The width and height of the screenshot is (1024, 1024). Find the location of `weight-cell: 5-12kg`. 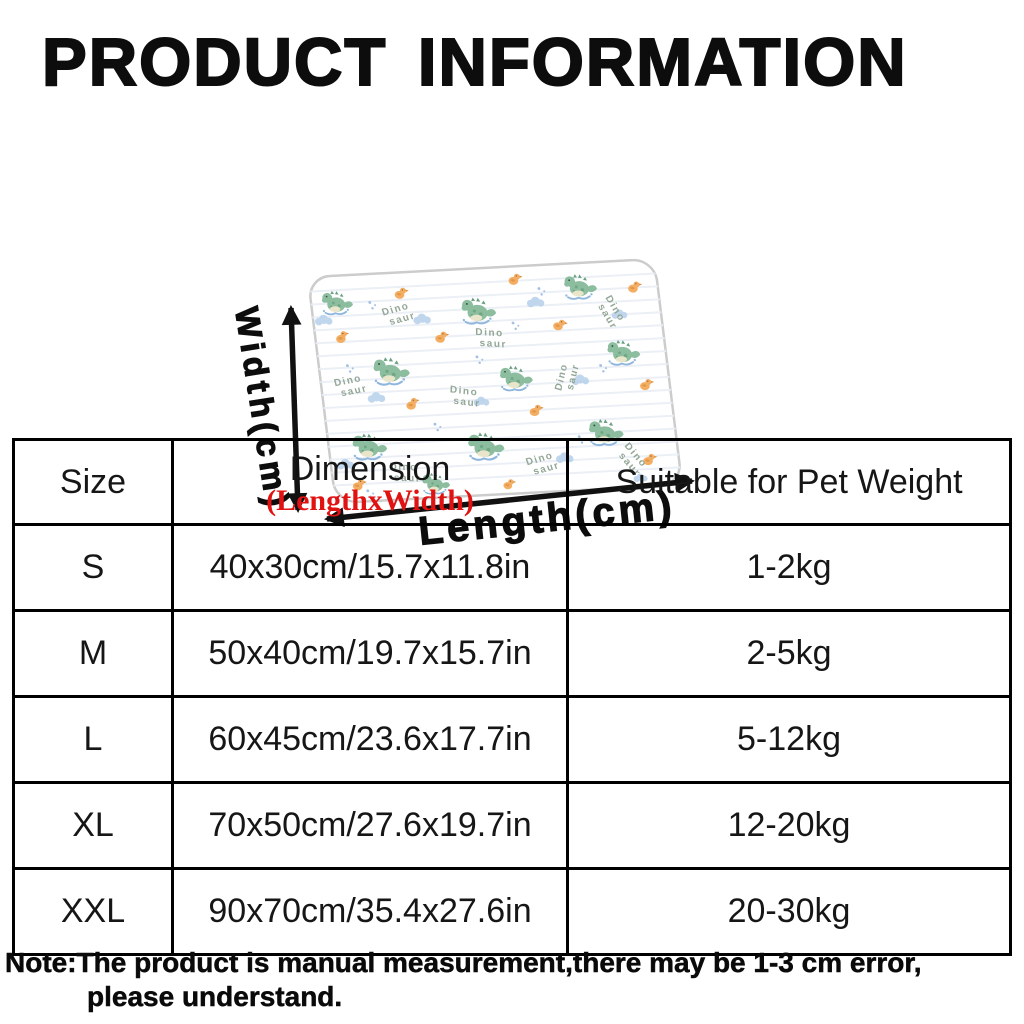

weight-cell: 5-12kg is located at coordinates (789, 739).